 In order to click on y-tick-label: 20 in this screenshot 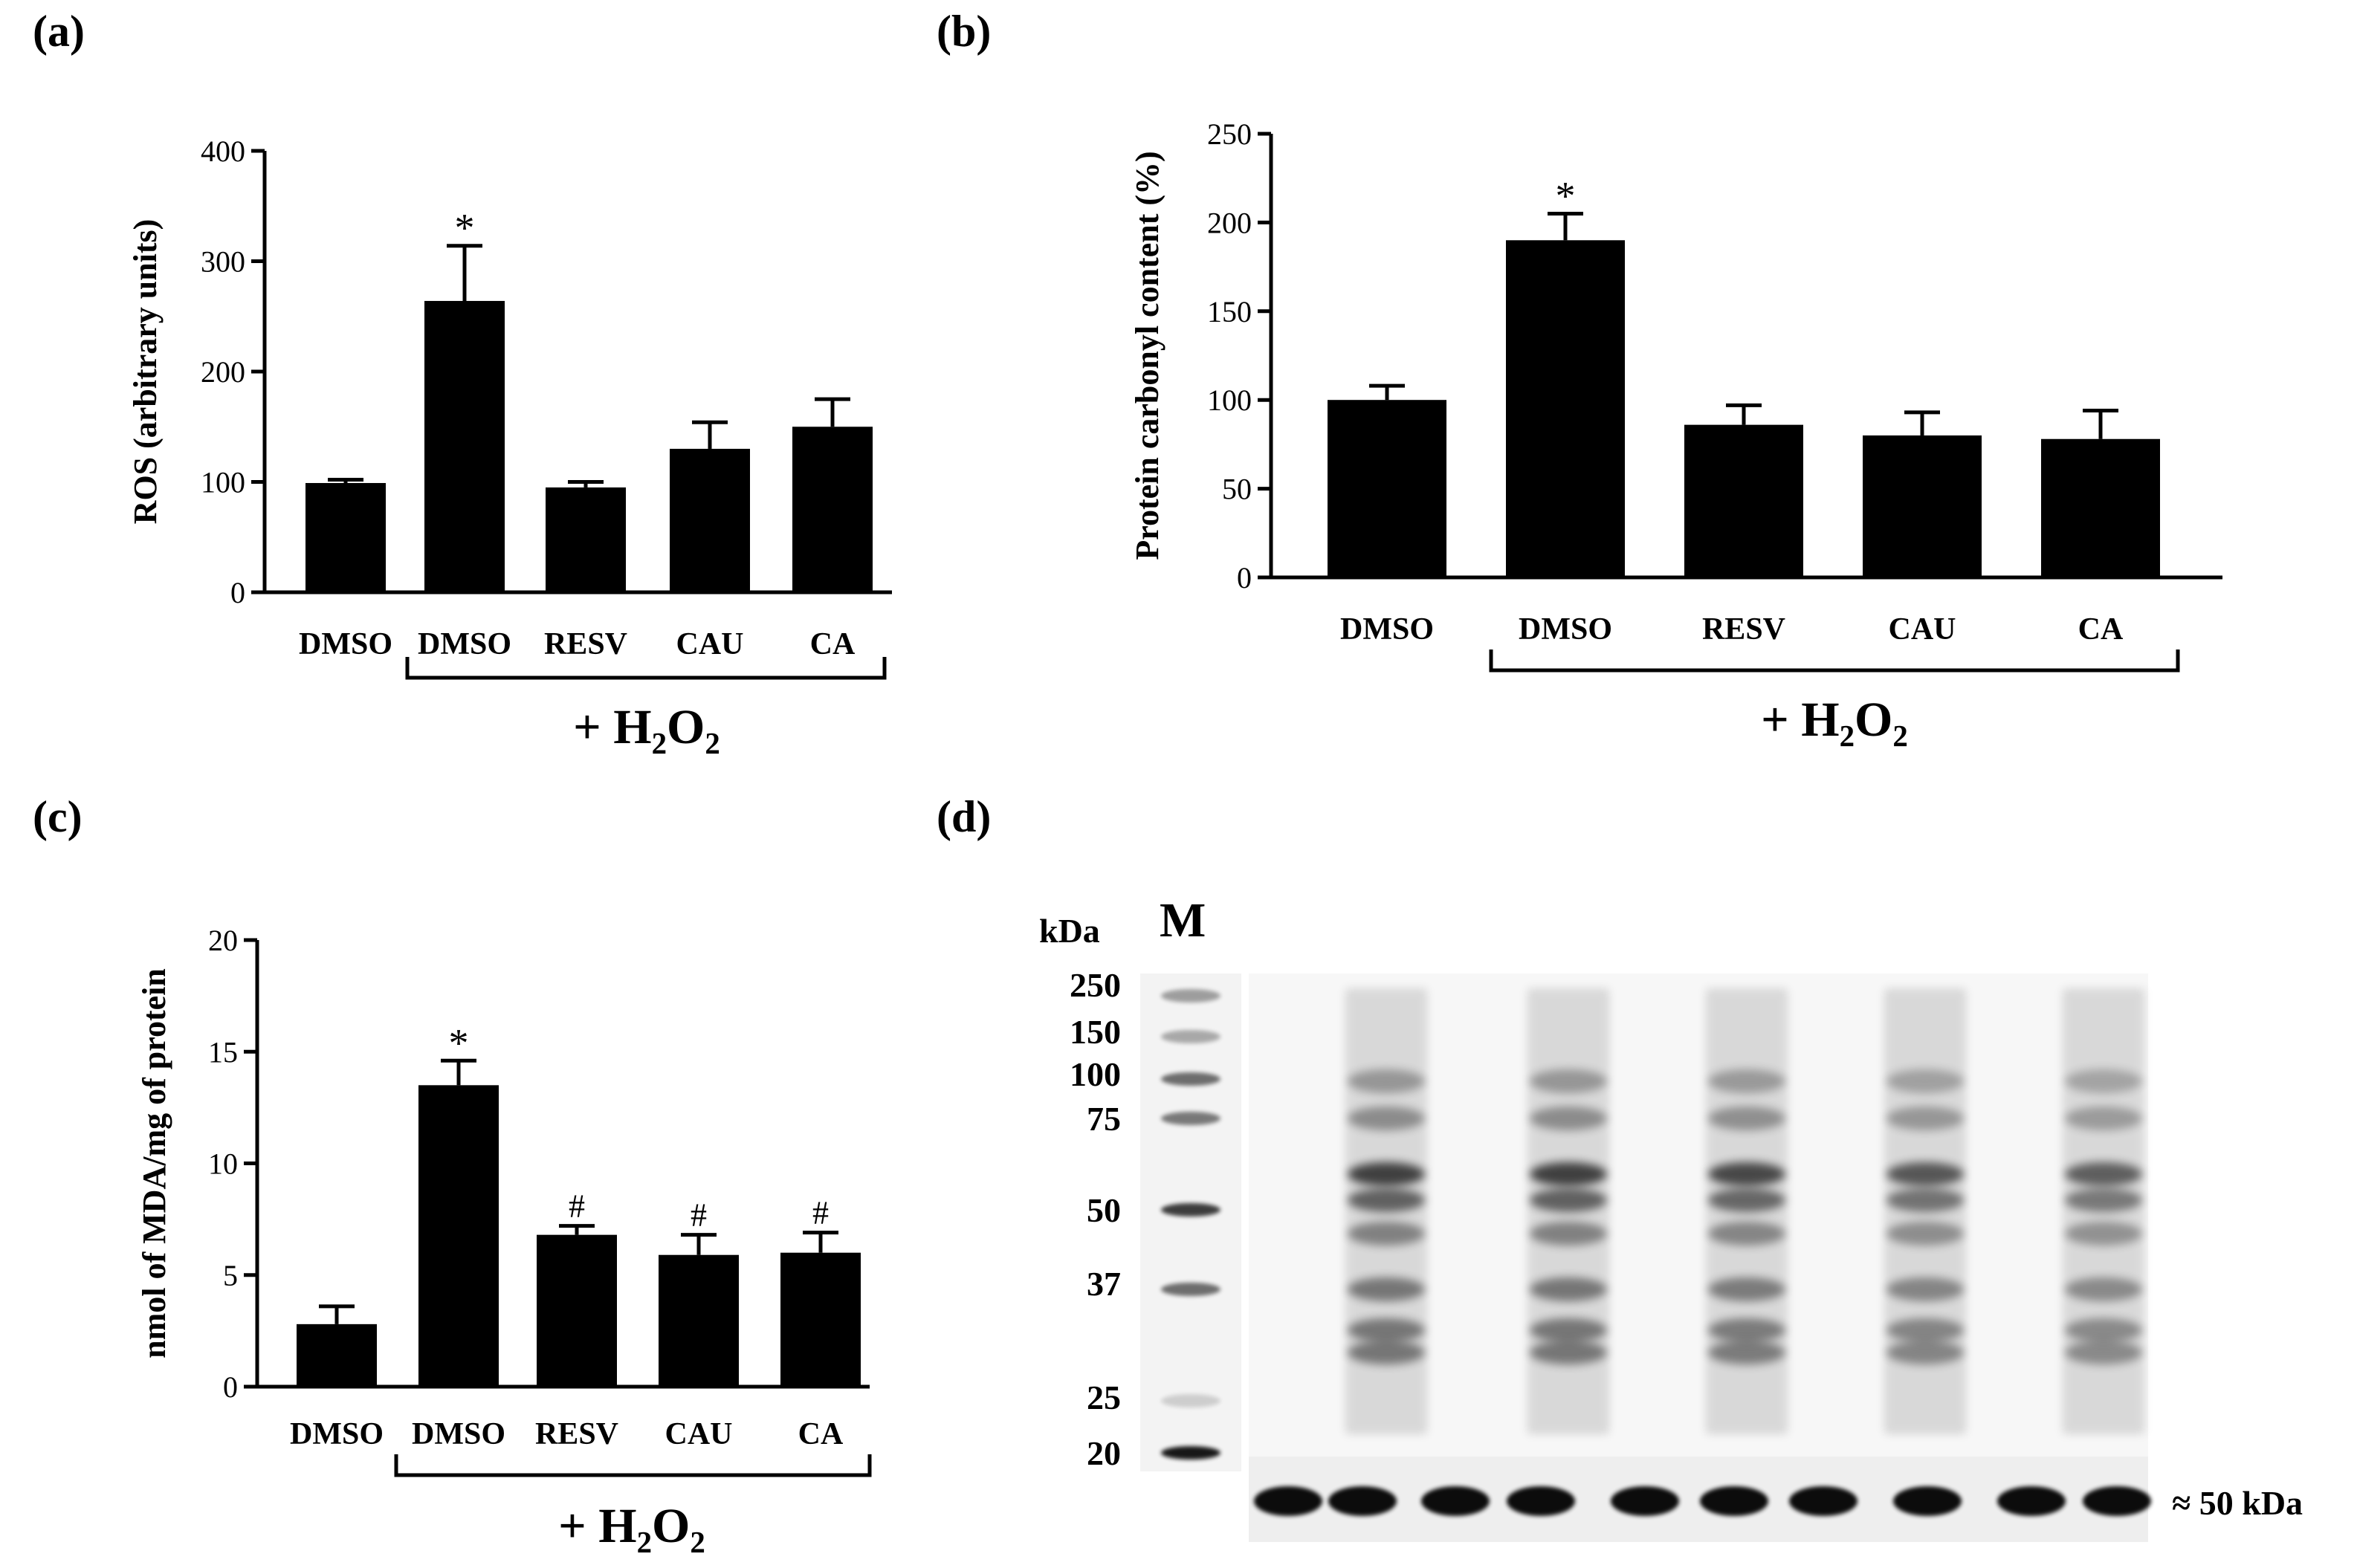, I will do `click(223, 940)`.